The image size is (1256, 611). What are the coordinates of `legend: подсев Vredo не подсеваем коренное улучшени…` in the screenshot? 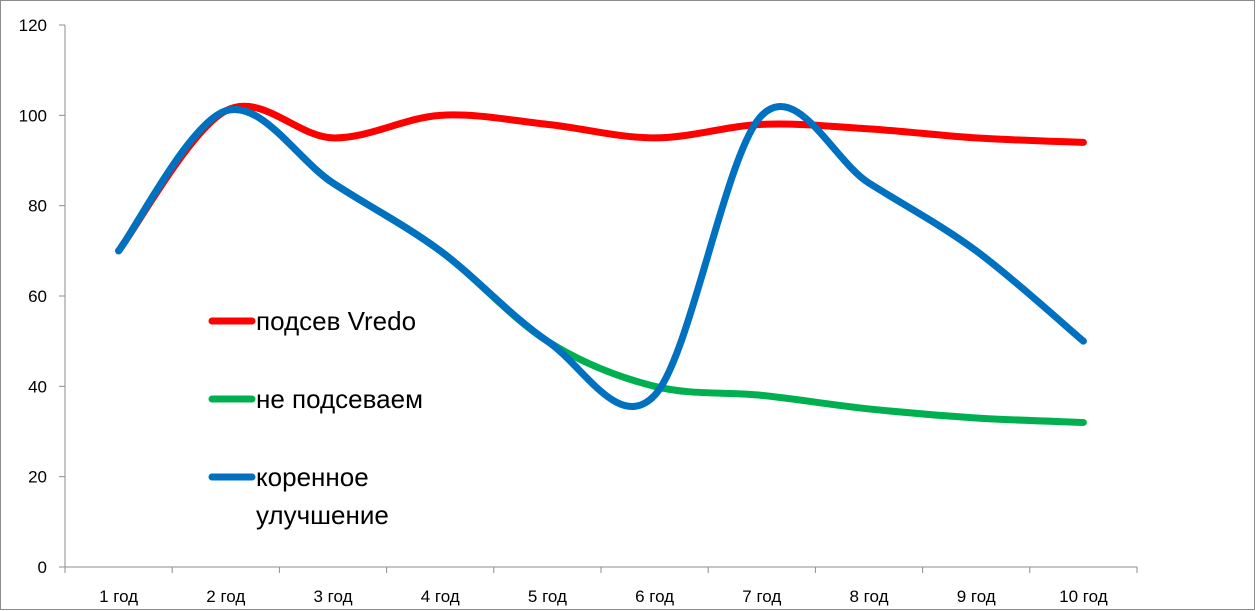 It's located at (315, 418).